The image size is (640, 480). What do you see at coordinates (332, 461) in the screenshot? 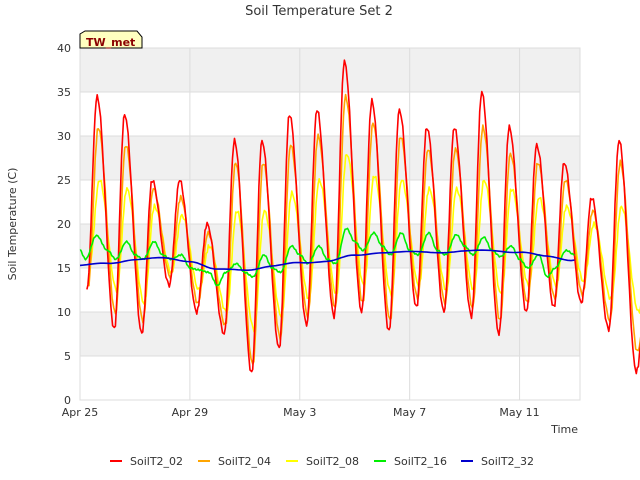
I see `legend-label: SoilT2_08` at bounding box center [332, 461].